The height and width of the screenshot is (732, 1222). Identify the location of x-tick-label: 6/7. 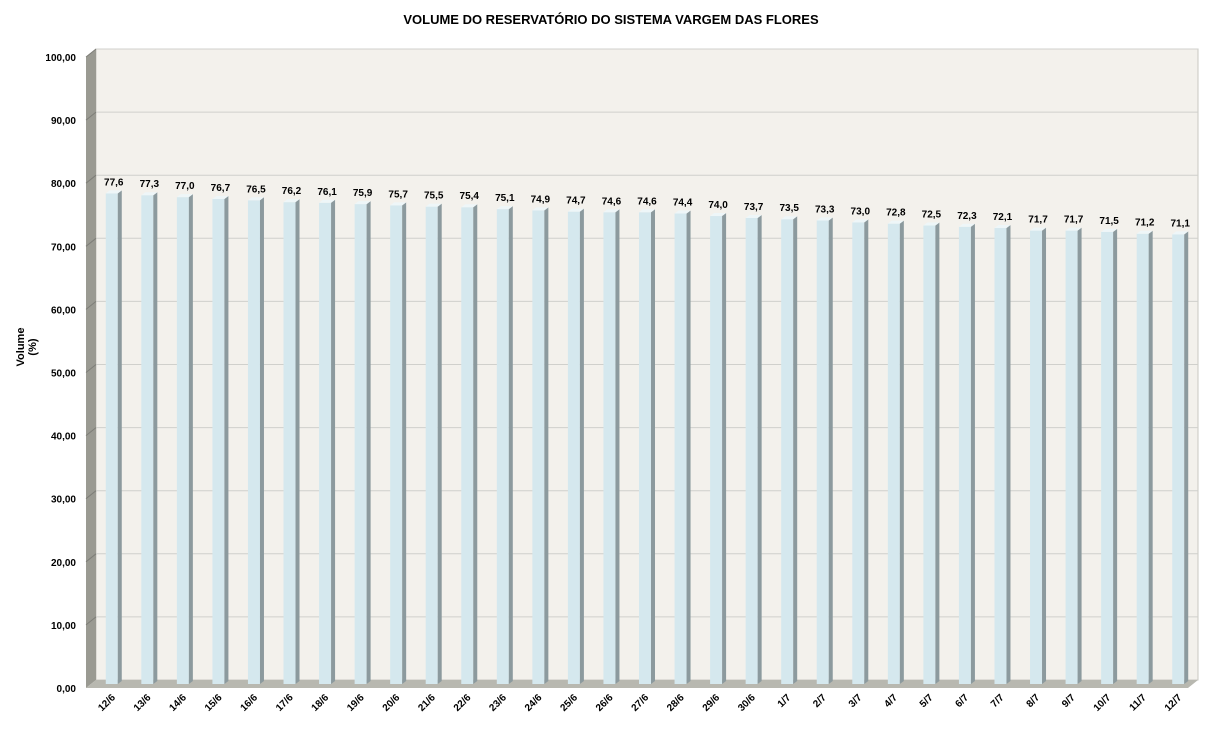
(962, 701).